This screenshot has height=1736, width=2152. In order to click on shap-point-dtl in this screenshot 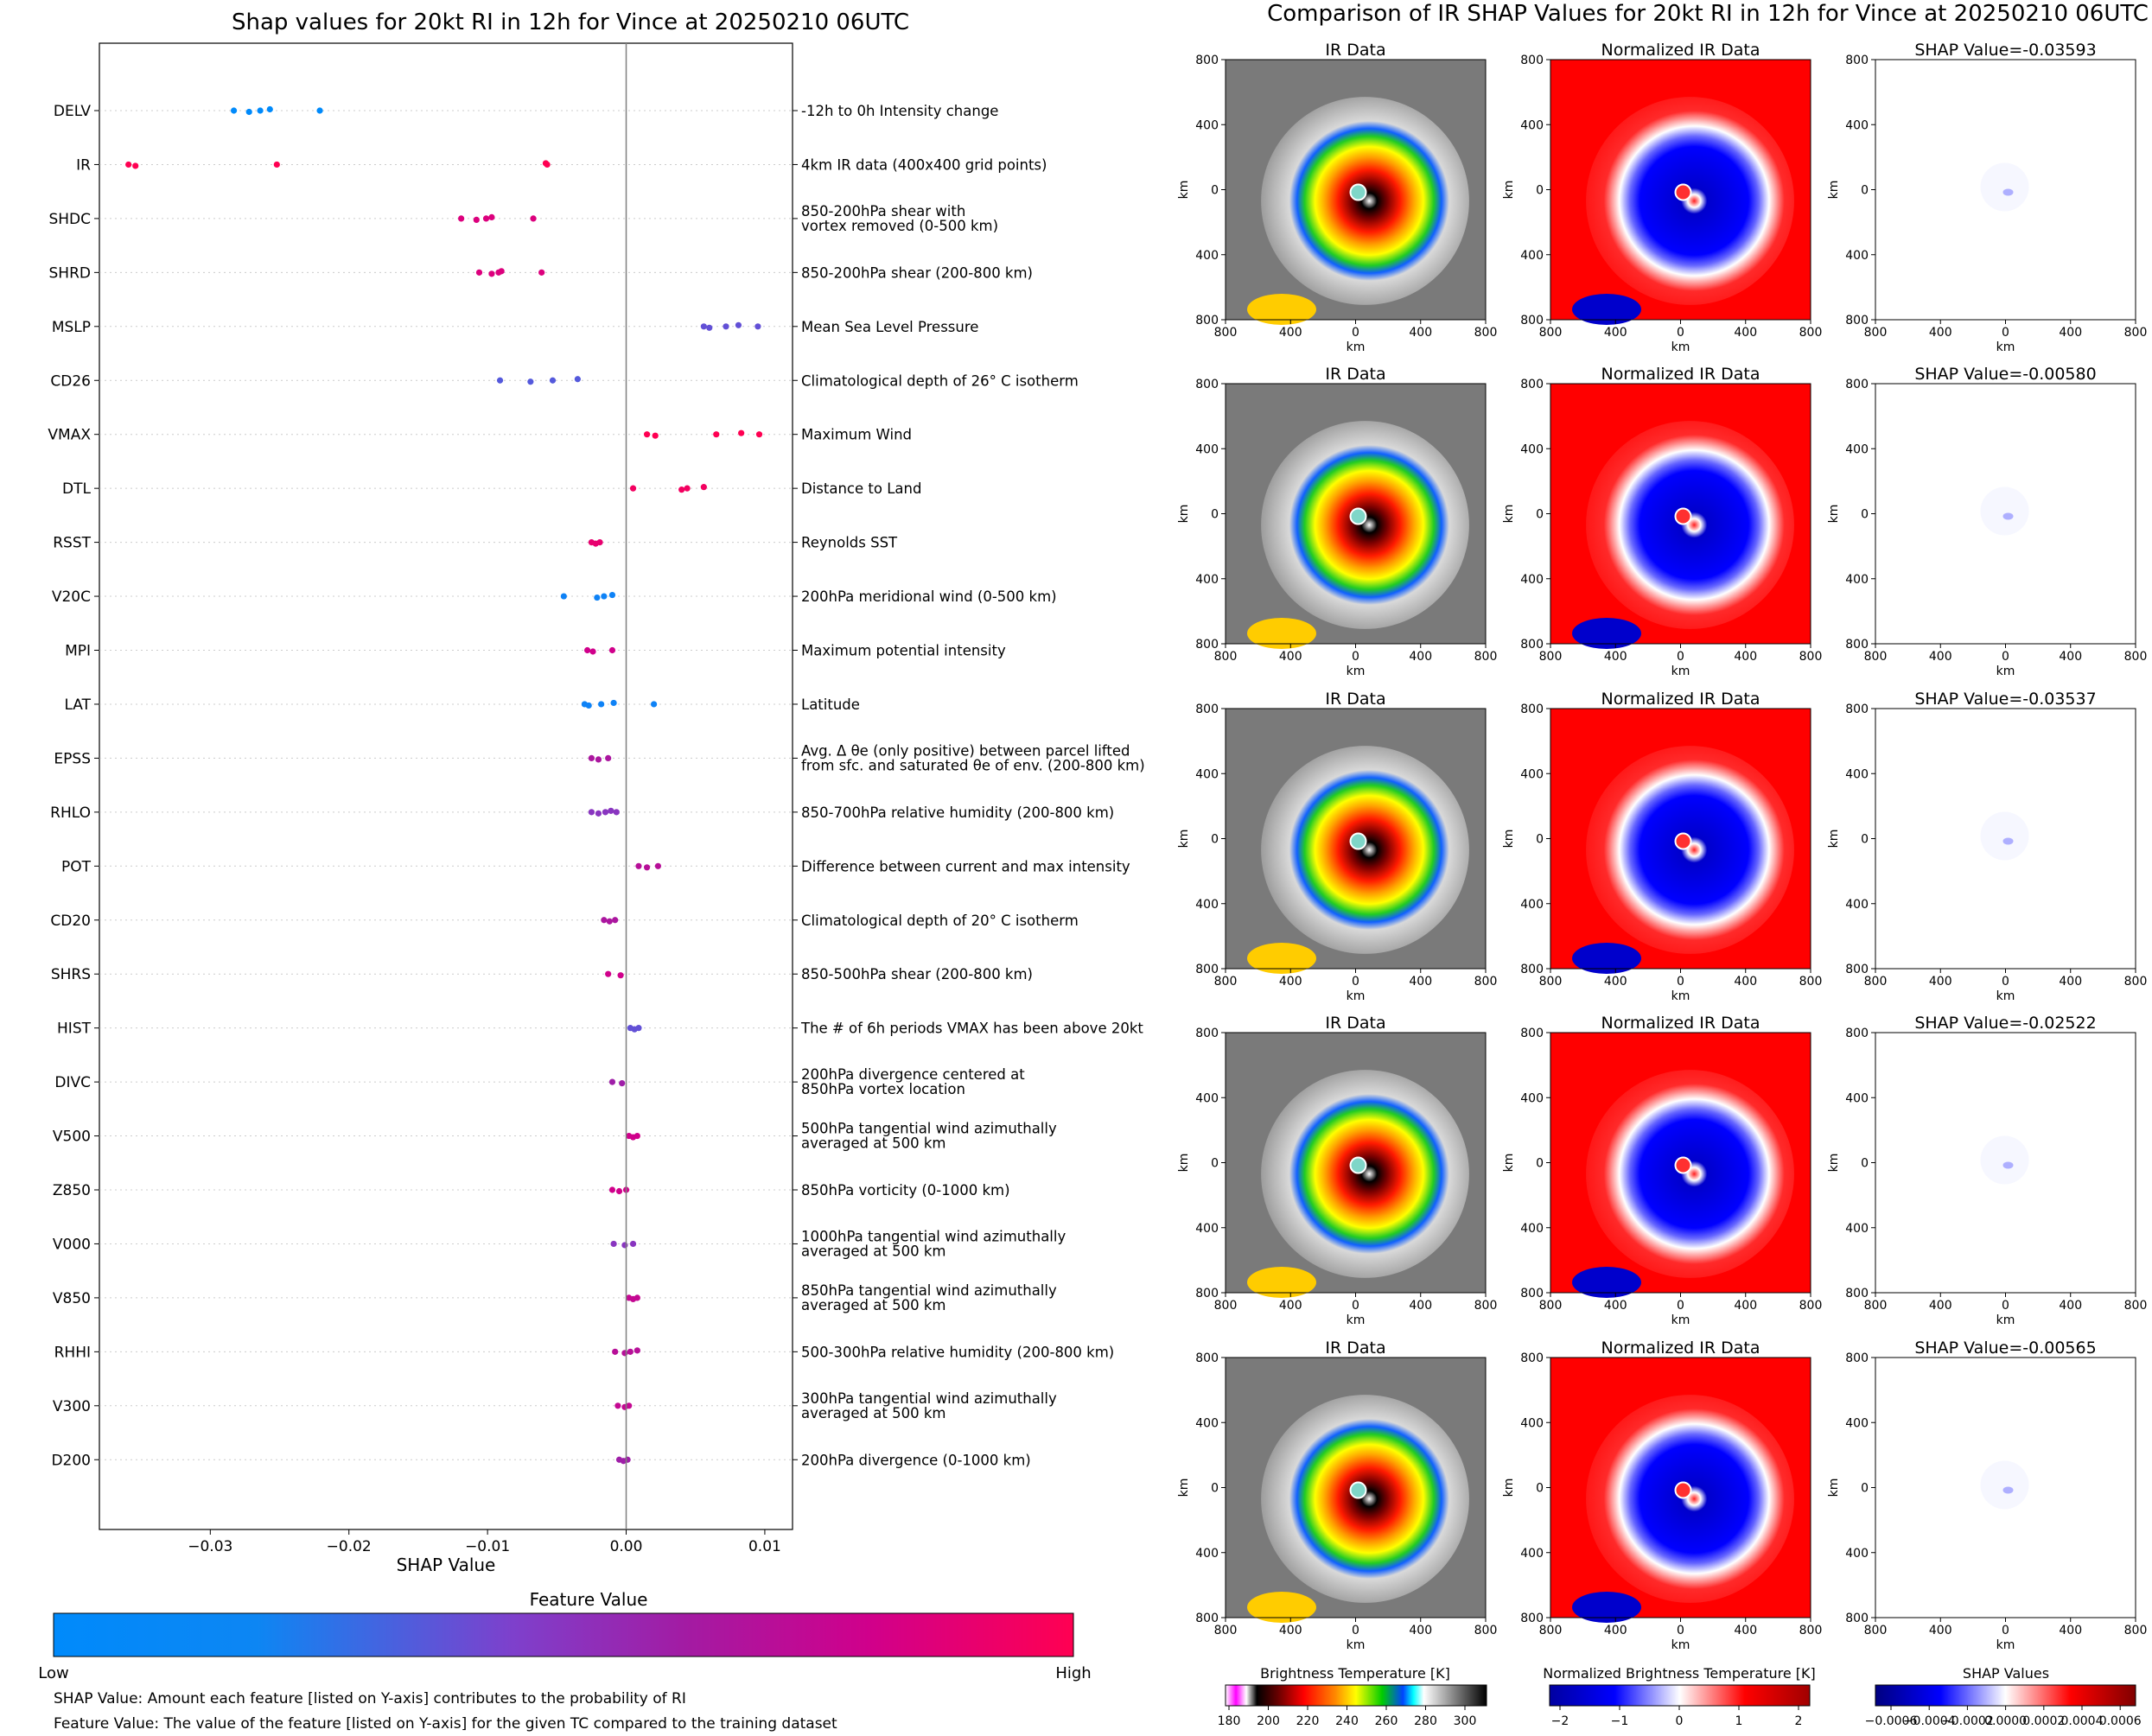, I will do `click(703, 487)`.